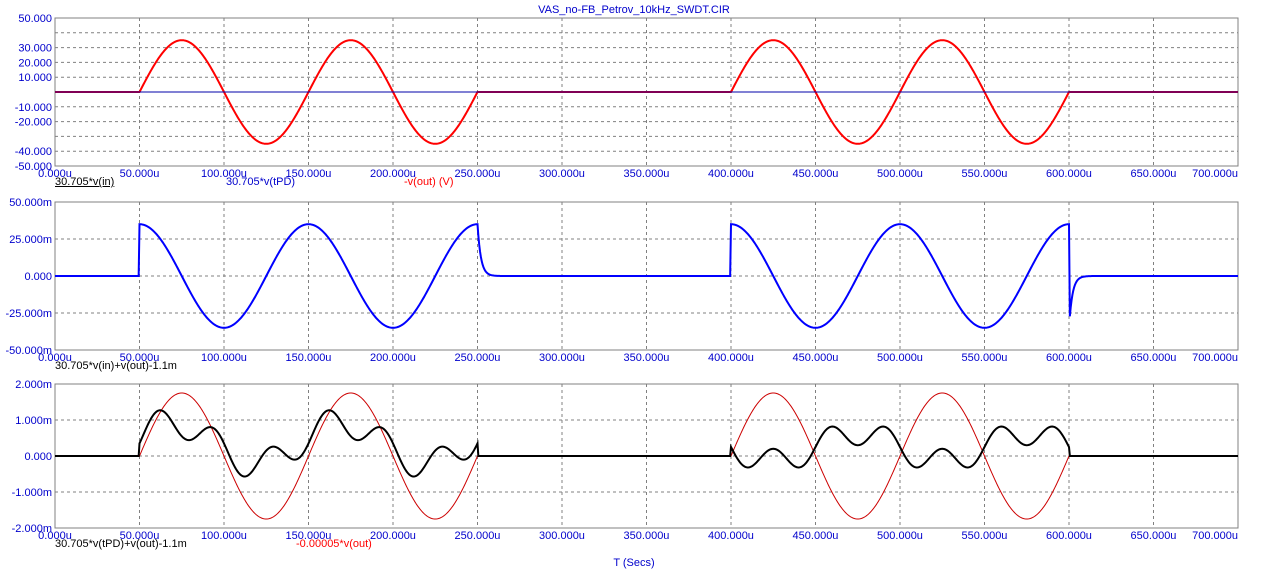  I want to click on legend-entry: 30.705*v(tPD)+v(out)-1.1m, so click(121, 544).